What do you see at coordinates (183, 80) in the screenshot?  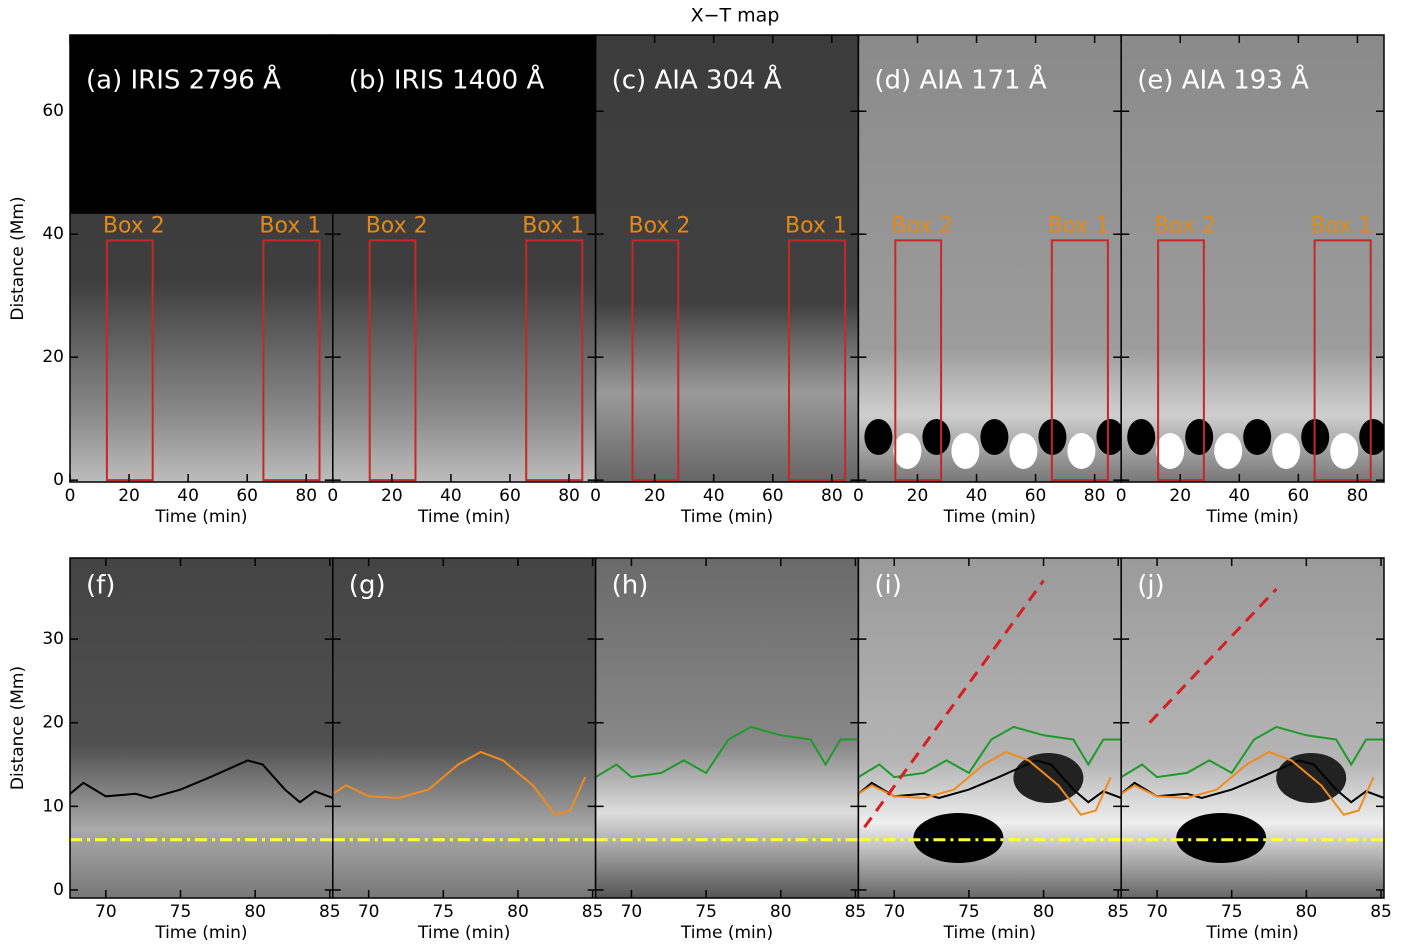 I see `panel-label: (a) IRIS 2796 Å` at bounding box center [183, 80].